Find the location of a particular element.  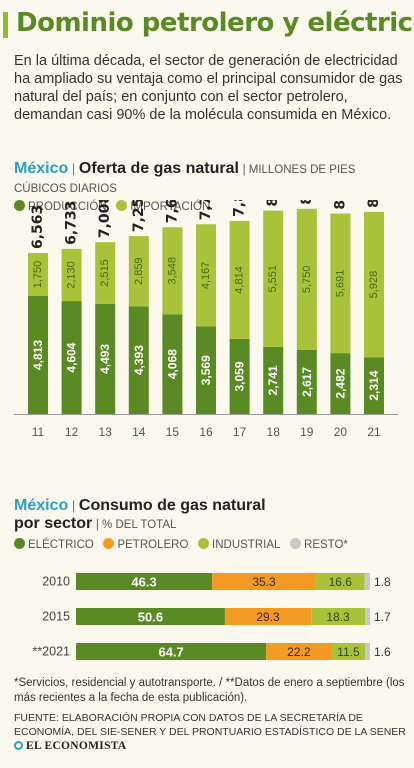

legend-importacion-label: IMPORTACIÓN is located at coordinates (170, 207).